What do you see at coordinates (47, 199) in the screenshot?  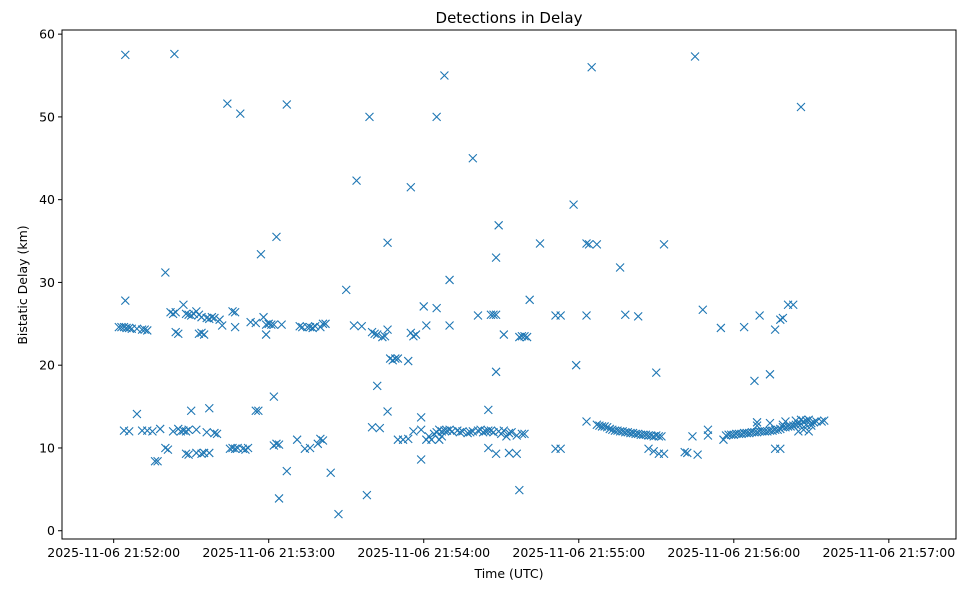 I see `y-tick-label: 40` at bounding box center [47, 199].